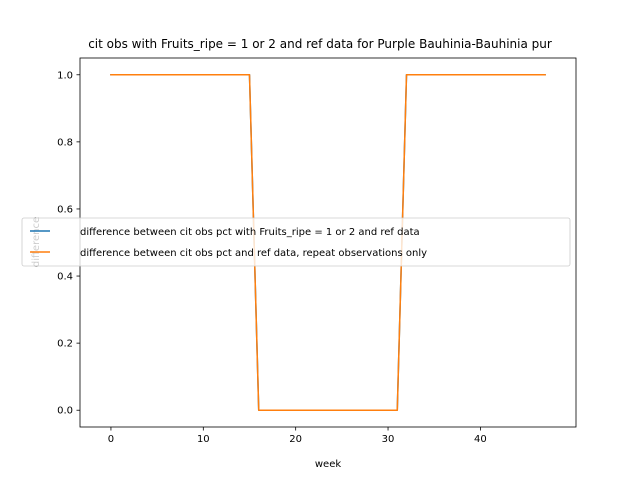  Describe the element at coordinates (65, 209) in the screenshot. I see `y-tick-label: 0.6` at that location.